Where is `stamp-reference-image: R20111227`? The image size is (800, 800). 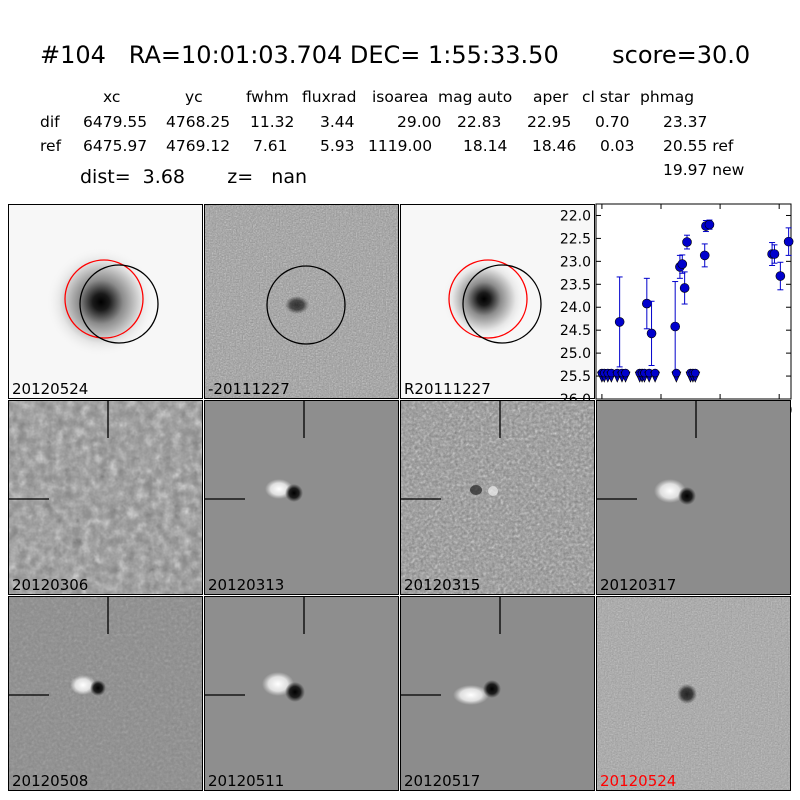
stamp-reference-image: R20111227 is located at coordinates (497, 301).